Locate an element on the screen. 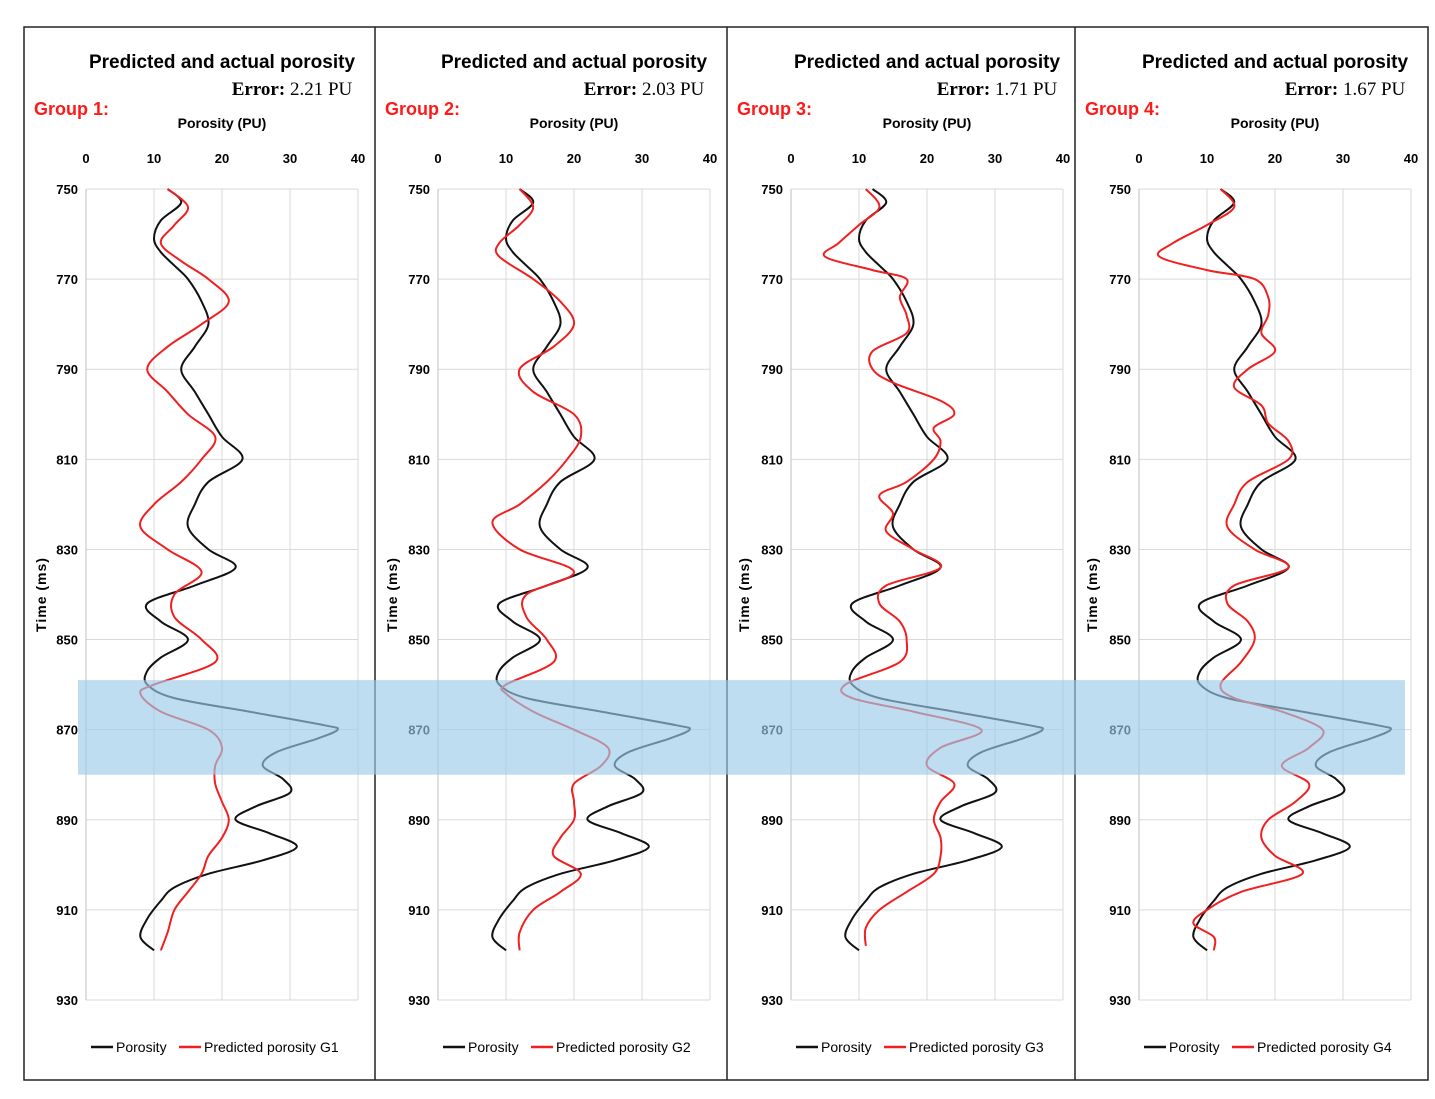 This screenshot has height=1099, width=1435. highlight-band is located at coordinates (741, 727).